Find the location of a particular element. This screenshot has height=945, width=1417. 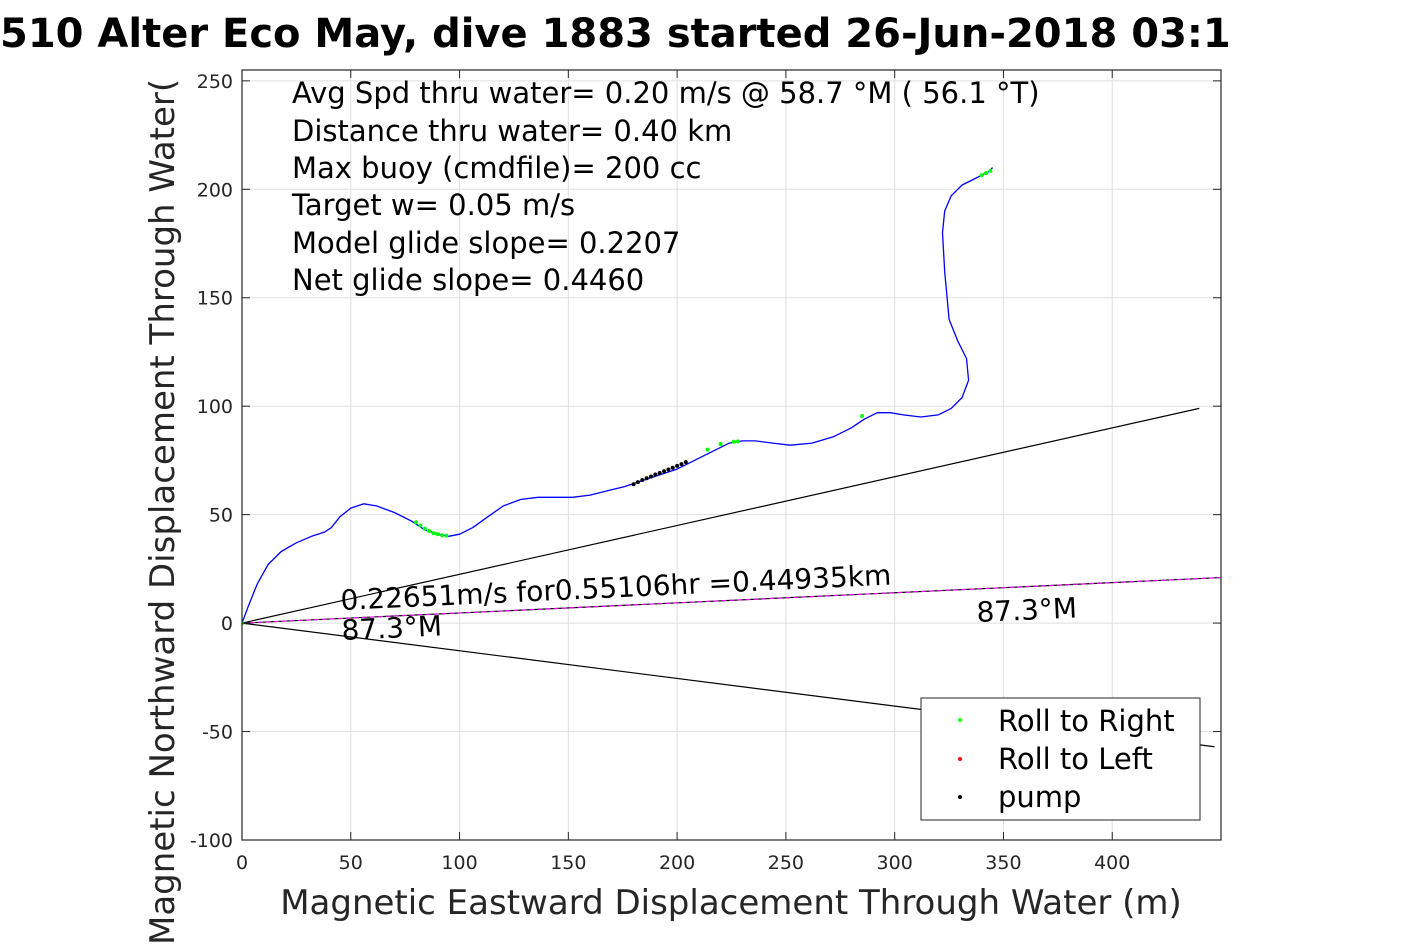

x-tick-label: 50 is located at coordinates (351, 863).